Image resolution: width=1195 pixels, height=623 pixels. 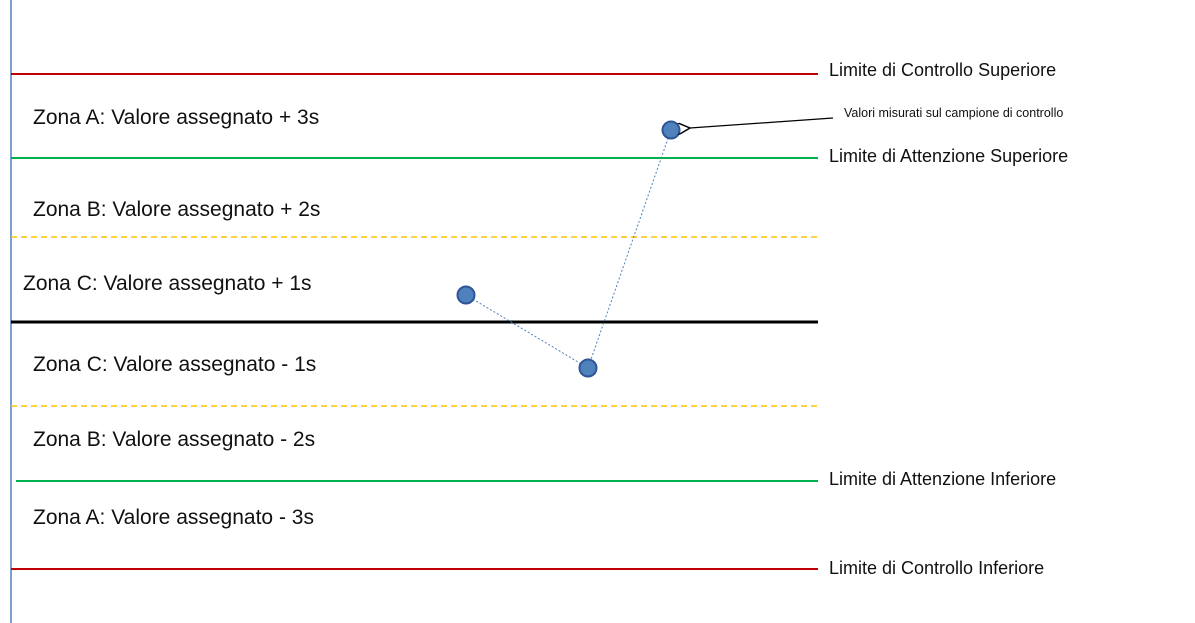 I want to click on lower-warning-limit-label: Limite di Attenzione Inferiore, so click(x=943, y=479).